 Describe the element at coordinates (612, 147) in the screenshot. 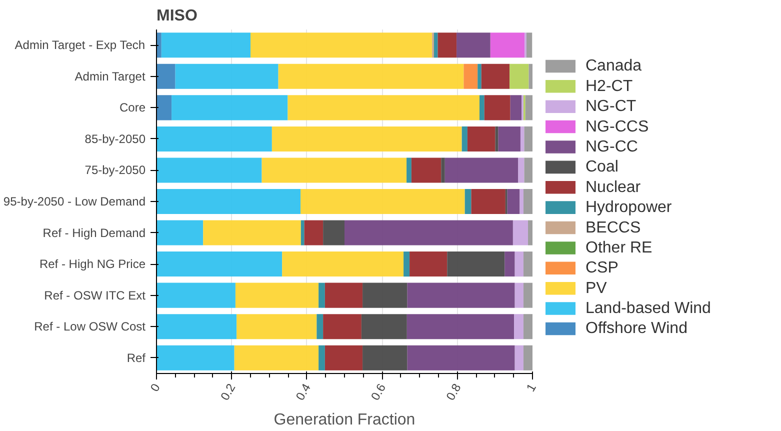

I see `legend-label: NG-CC` at that location.